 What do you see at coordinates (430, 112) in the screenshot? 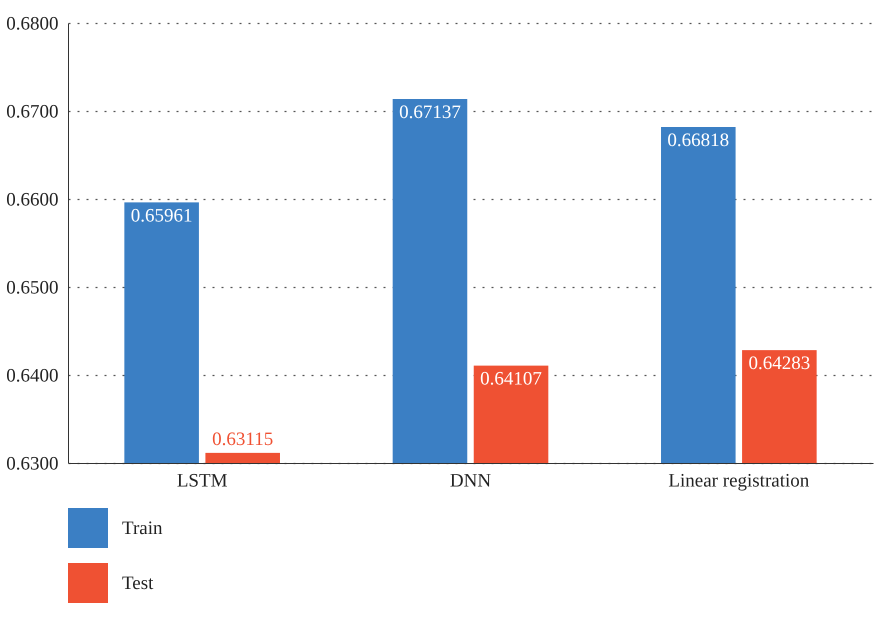
I see `data-label: 0.67137` at bounding box center [430, 112].